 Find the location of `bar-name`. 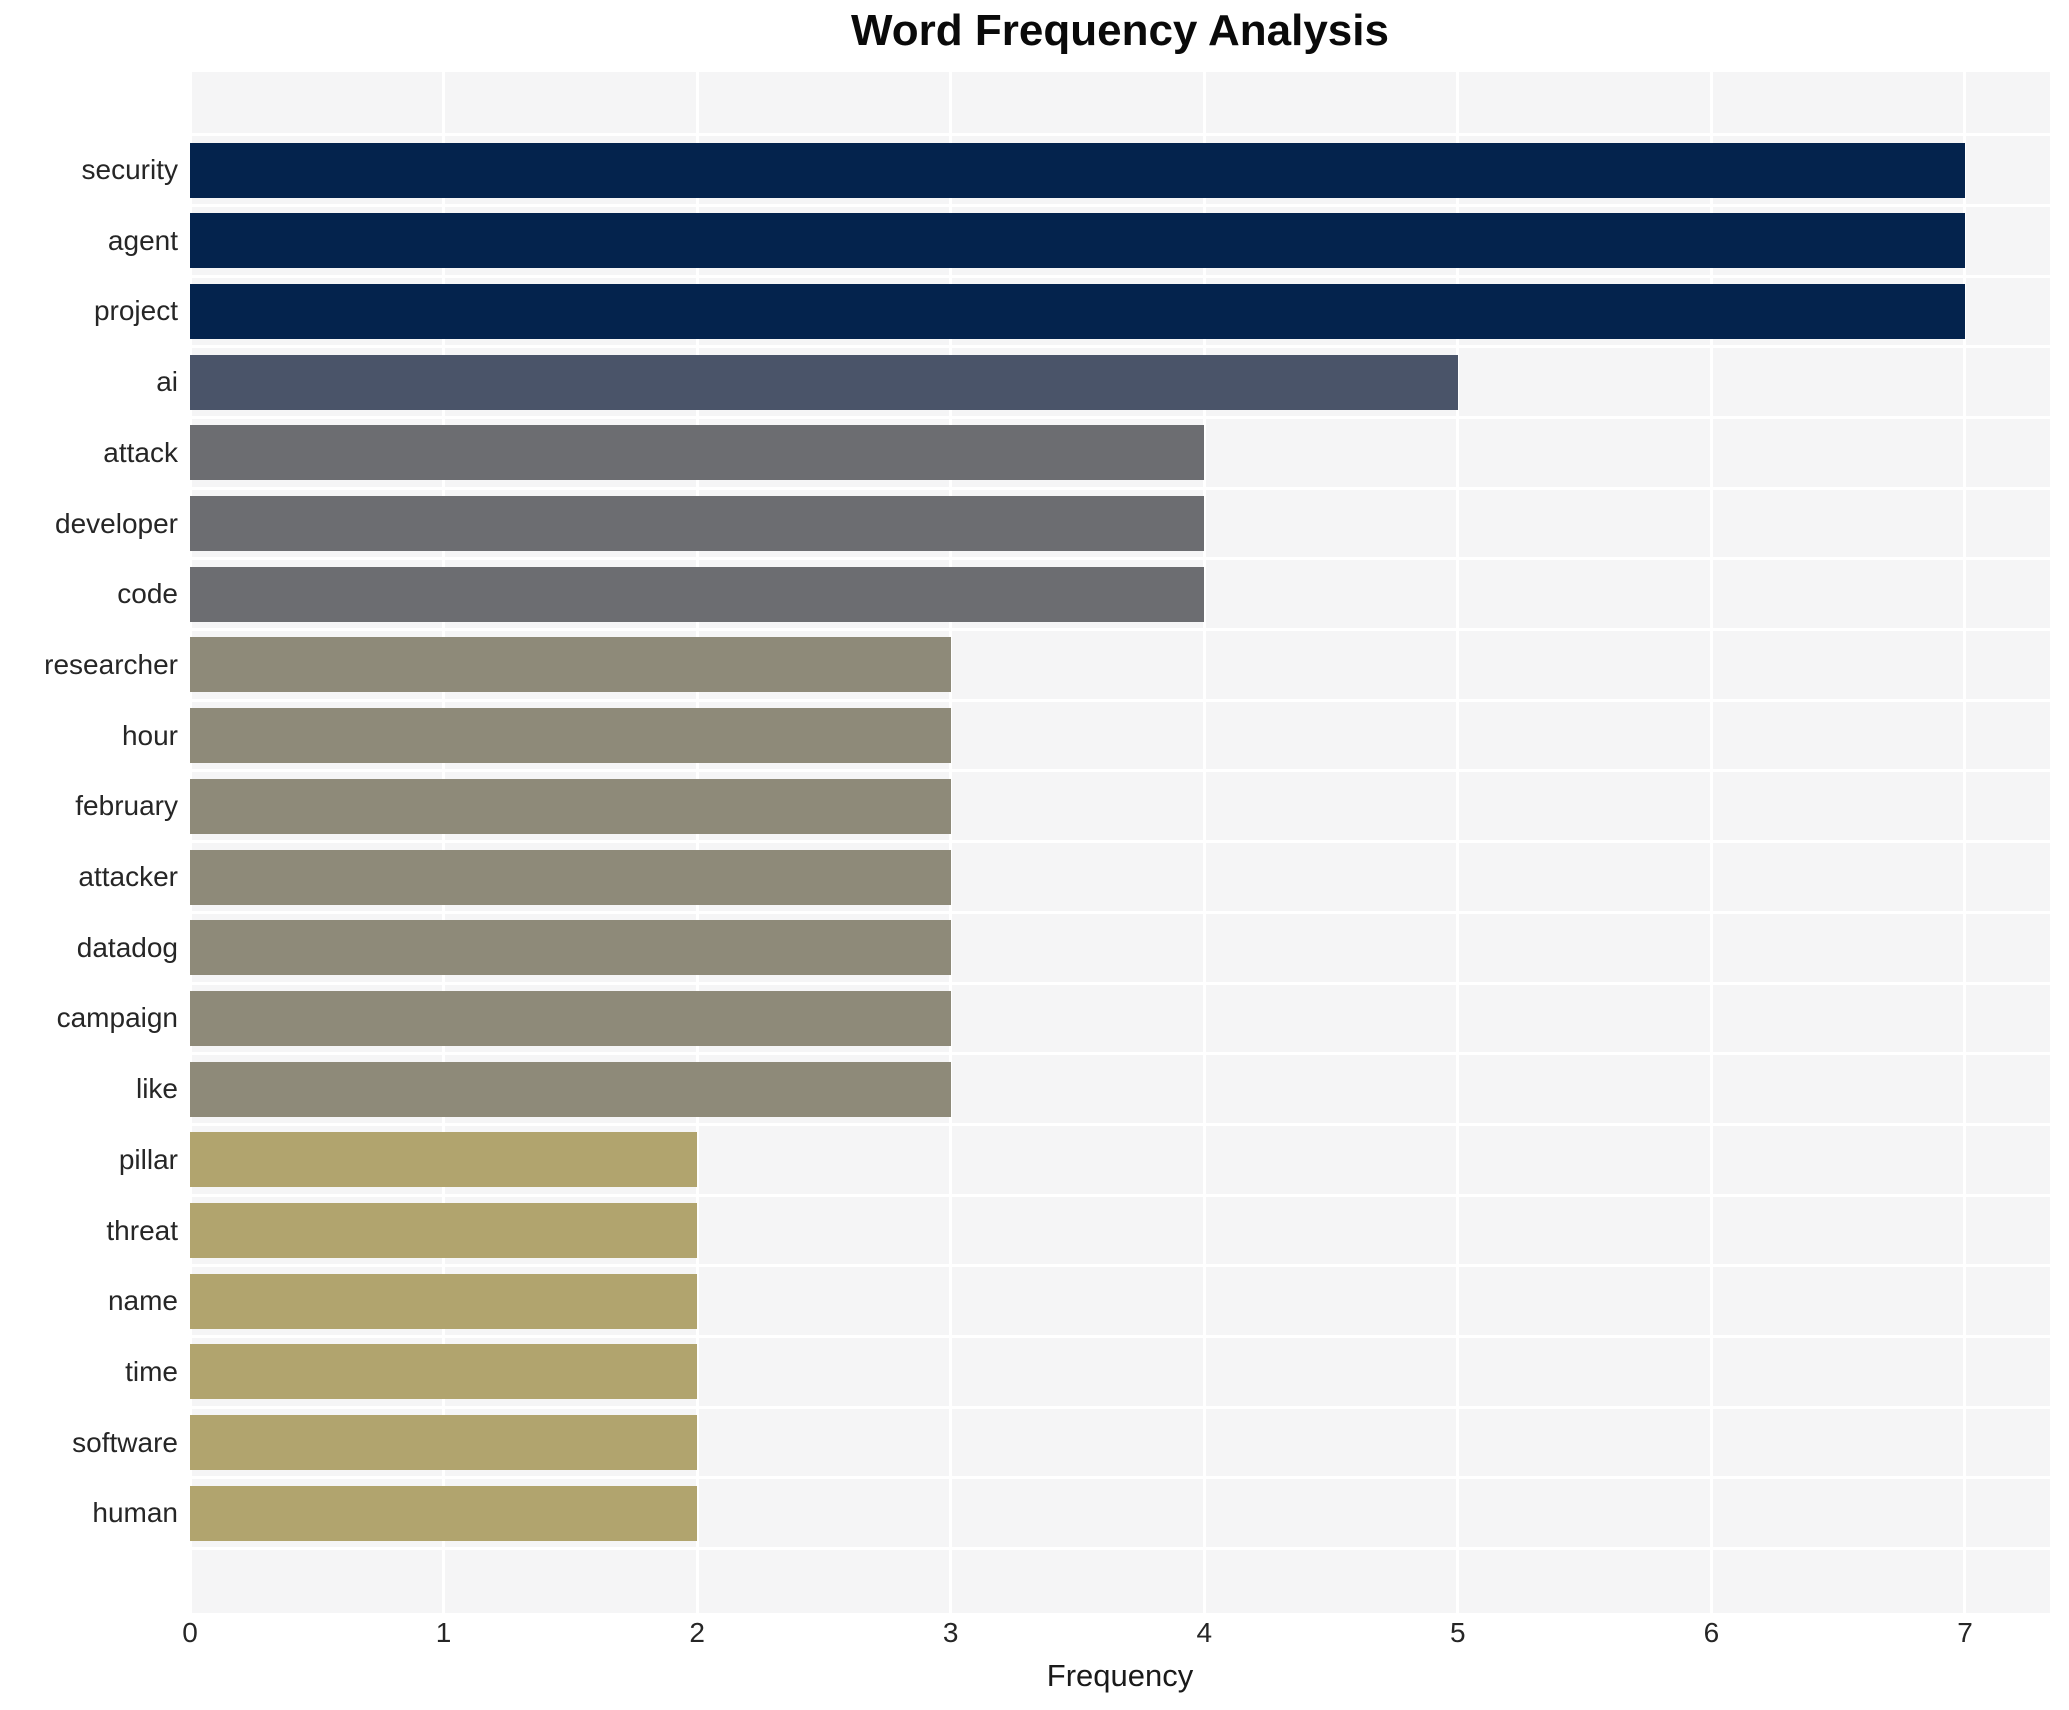

bar-name is located at coordinates (444, 1301).